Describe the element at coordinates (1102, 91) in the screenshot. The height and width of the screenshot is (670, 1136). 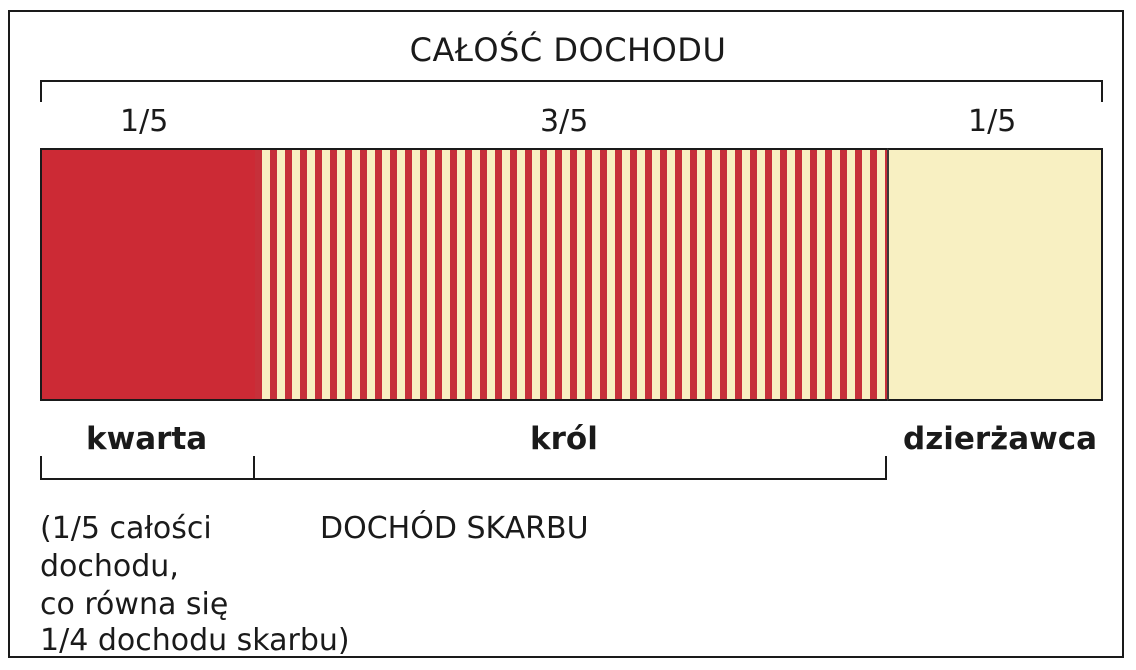
I see `whole-income-bracket-right-tick` at that location.